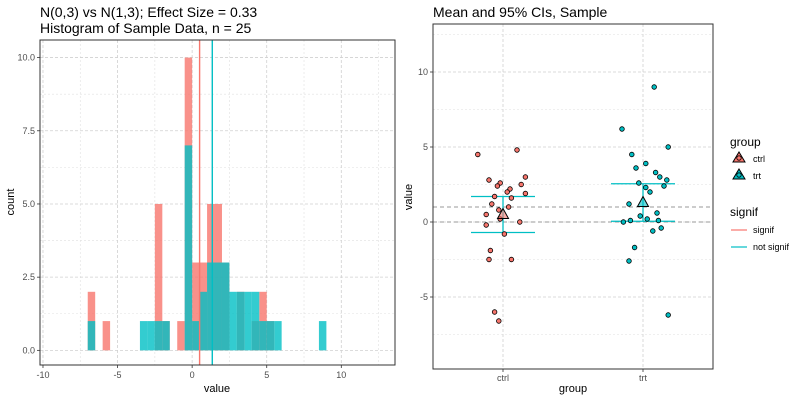 The width and height of the screenshot is (800, 405). What do you see at coordinates (764, 230) in the screenshot?
I see `legend-signif-label: signif` at bounding box center [764, 230].